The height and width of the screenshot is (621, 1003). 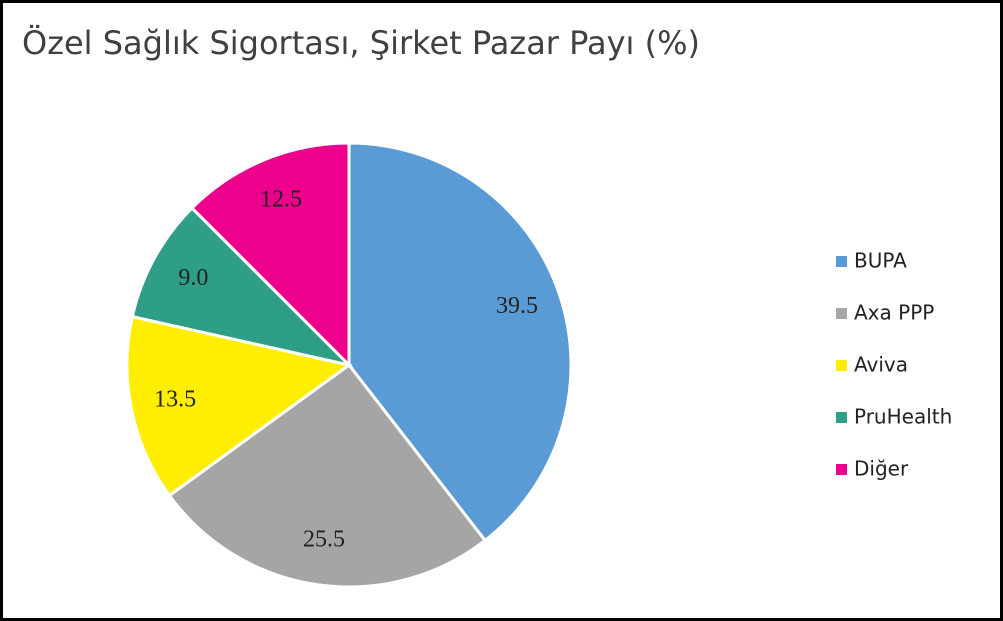 I want to click on value-label: 12.5, so click(x=281, y=199).